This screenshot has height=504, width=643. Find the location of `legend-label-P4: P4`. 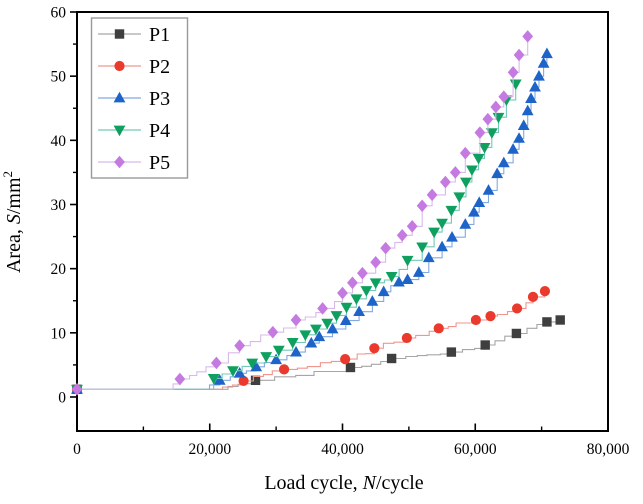

legend-label-P4: P4 is located at coordinates (159, 131).